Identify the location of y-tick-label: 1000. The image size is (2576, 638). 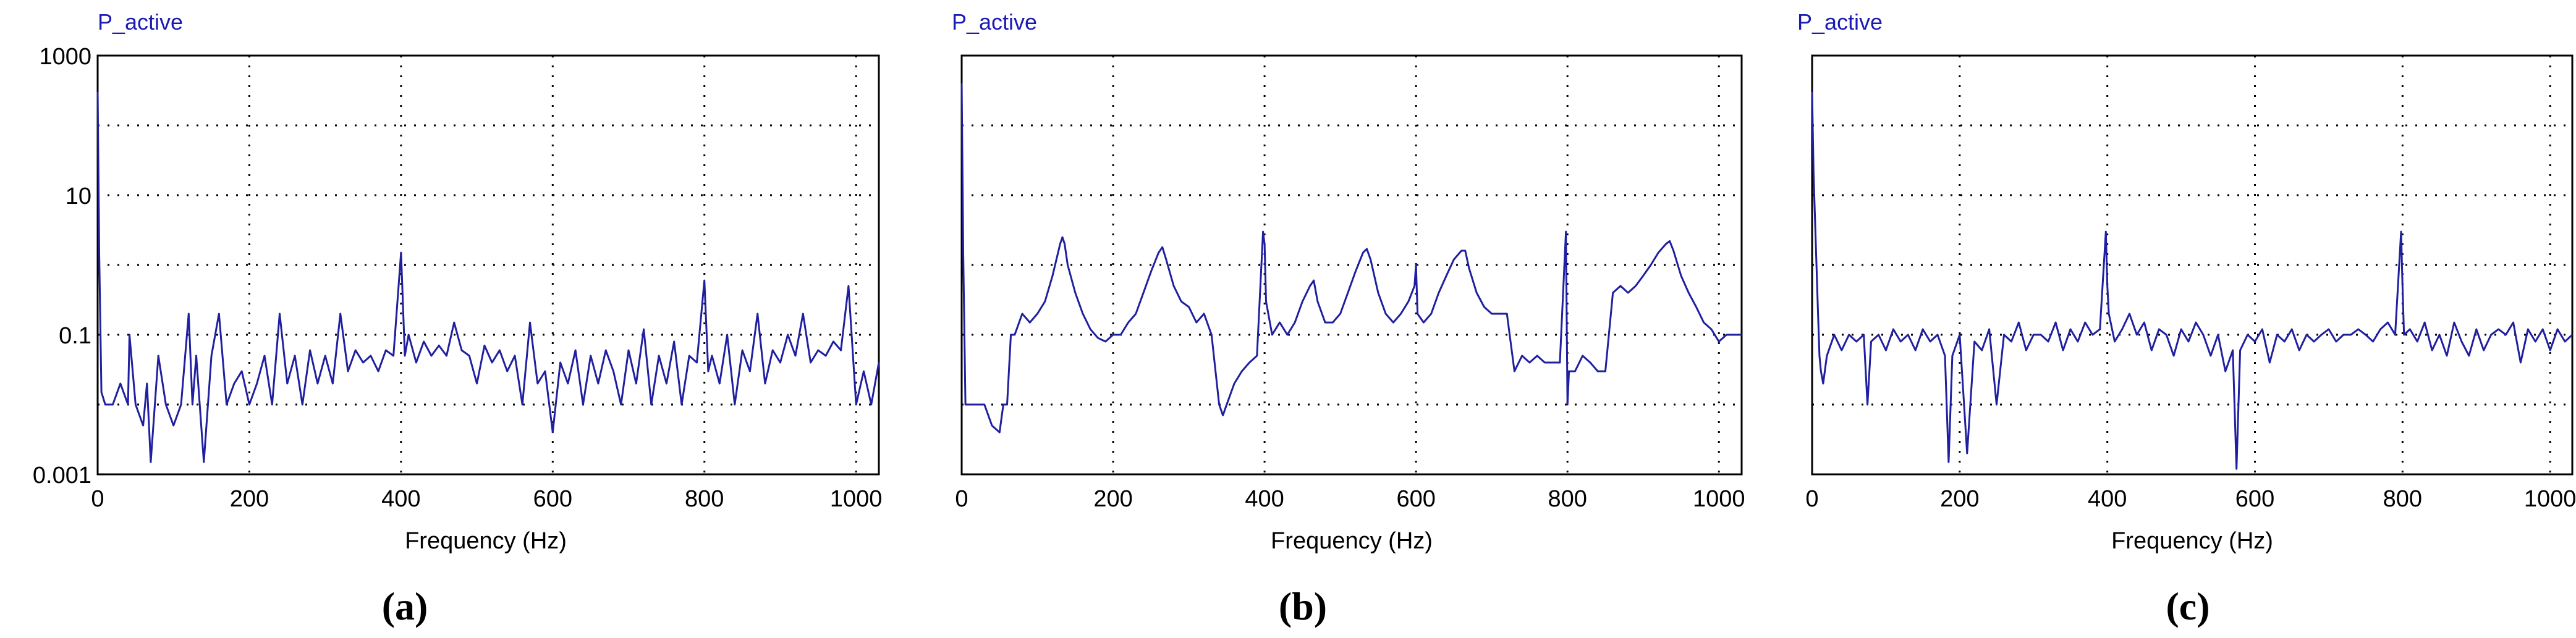
(65, 57).